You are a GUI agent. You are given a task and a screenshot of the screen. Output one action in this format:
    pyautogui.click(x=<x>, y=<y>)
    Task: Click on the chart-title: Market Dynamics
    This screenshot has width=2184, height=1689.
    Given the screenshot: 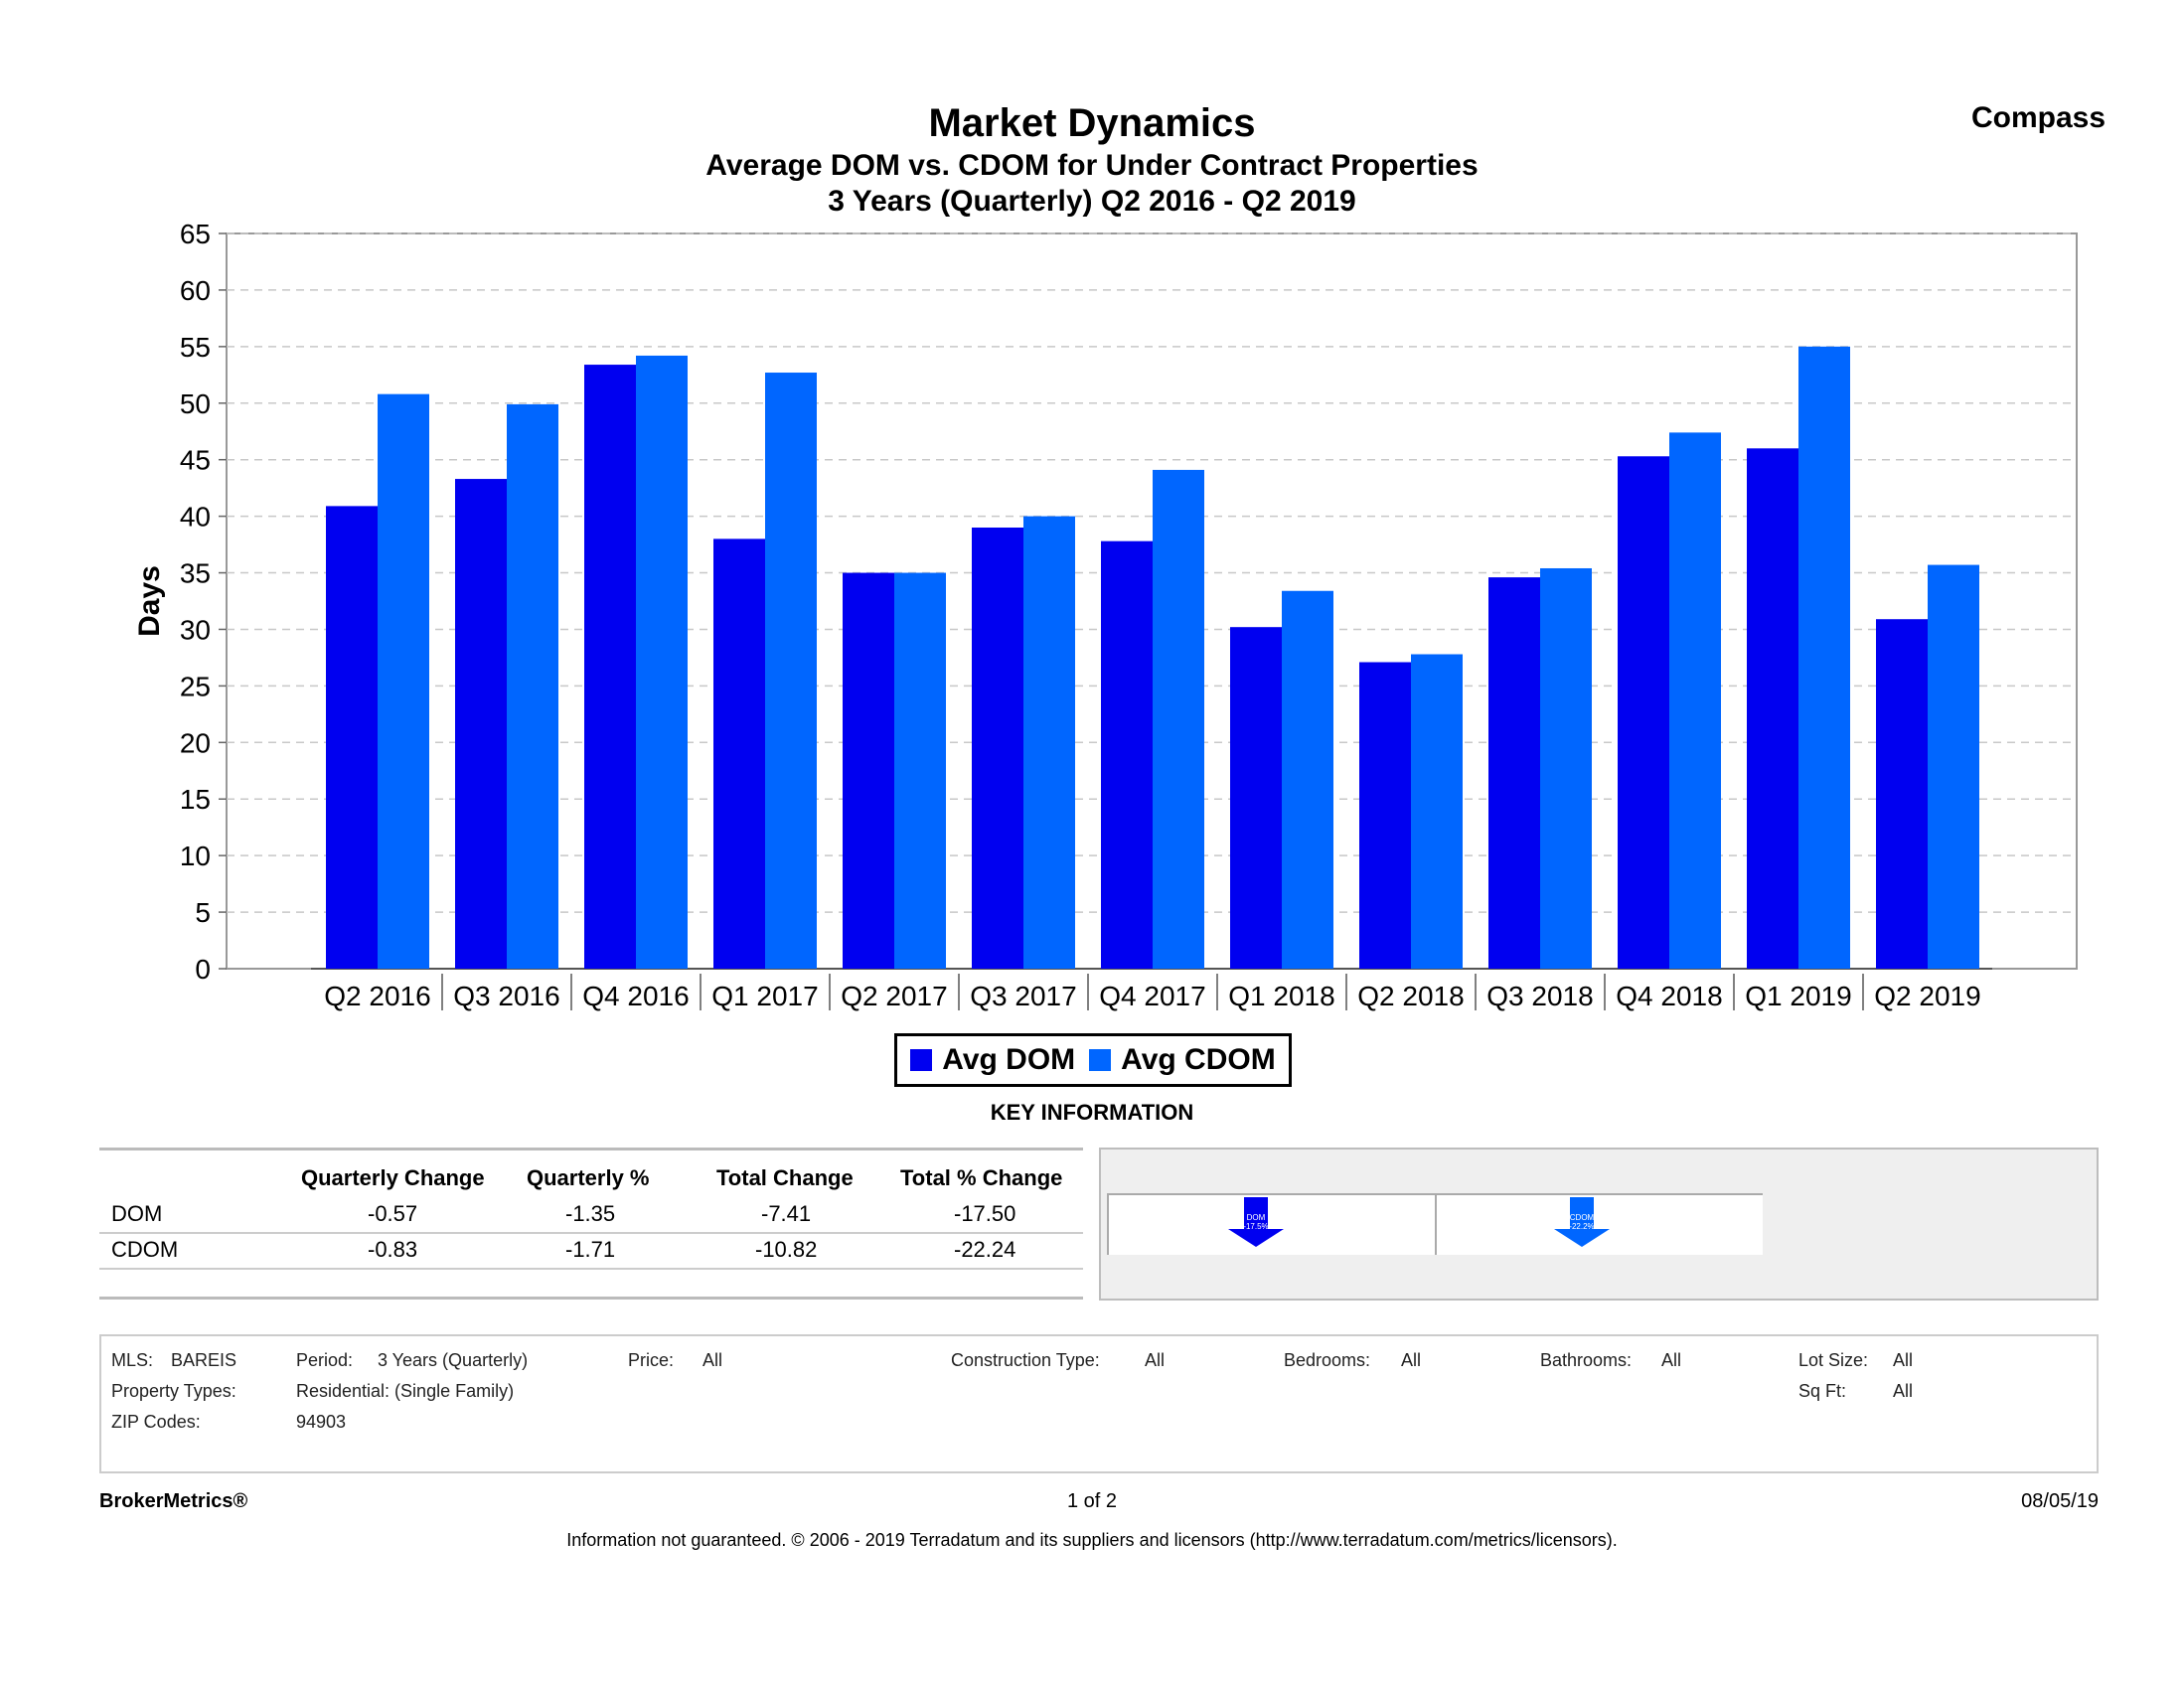 What is the action you would take?
    pyautogui.click(x=1092, y=123)
    